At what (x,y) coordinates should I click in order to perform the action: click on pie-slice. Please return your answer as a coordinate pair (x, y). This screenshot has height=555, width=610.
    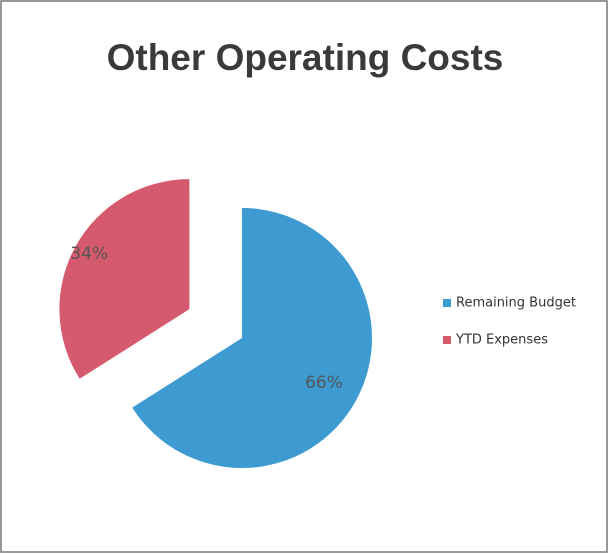
    Looking at the image, I should click on (124, 279).